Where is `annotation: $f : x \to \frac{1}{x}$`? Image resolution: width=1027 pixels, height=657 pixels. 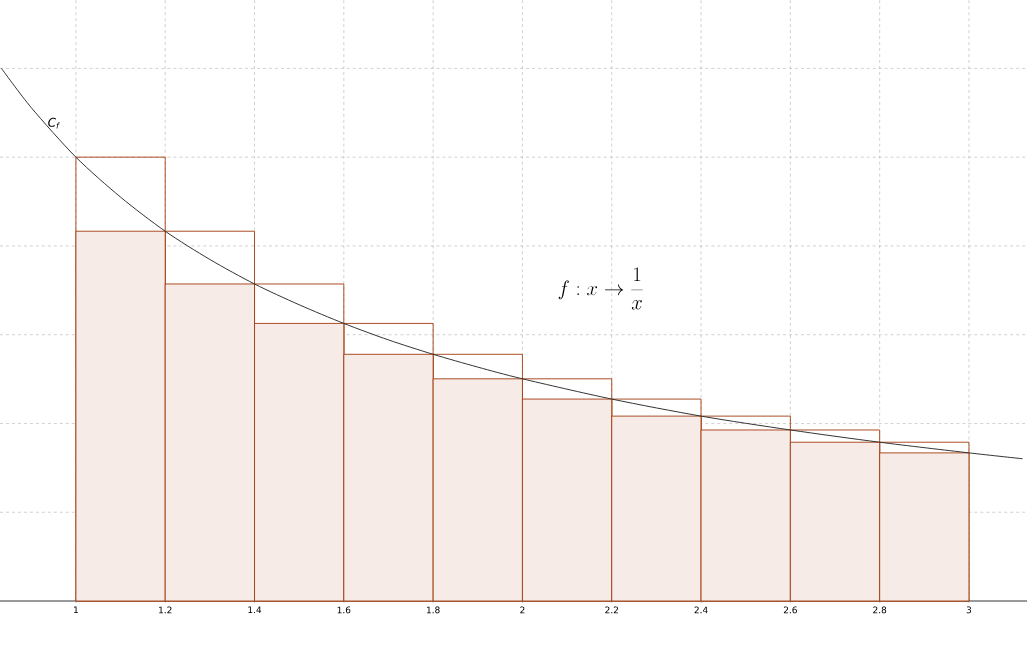
annotation: $f : x \to \frac{1}{x}$ is located at coordinates (600, 288).